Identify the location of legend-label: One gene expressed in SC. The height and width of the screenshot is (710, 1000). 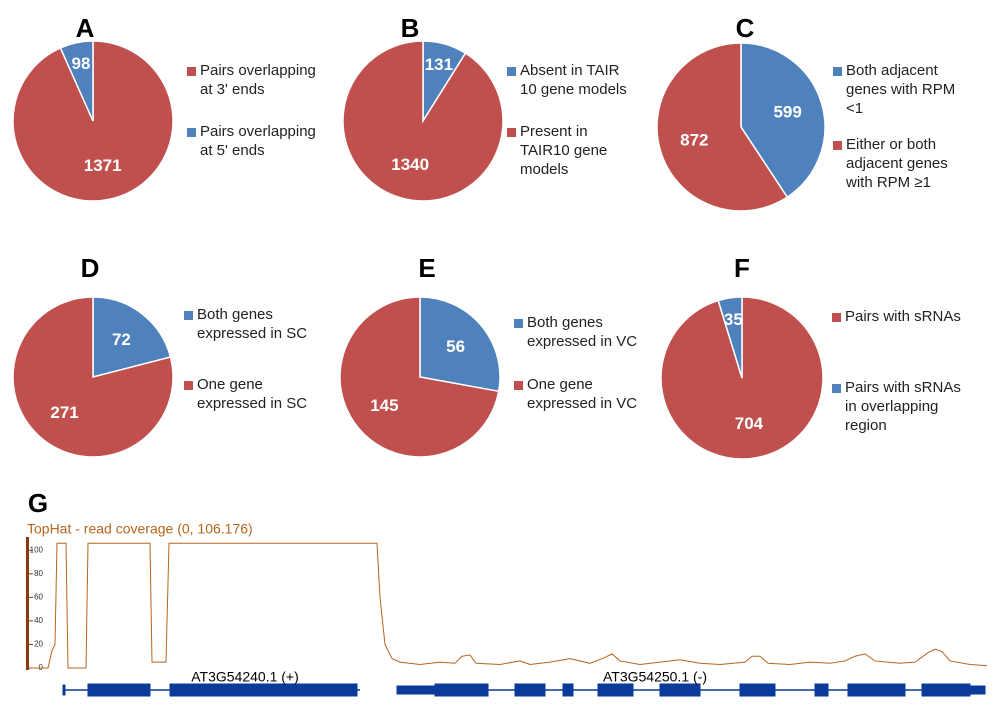
(252, 394).